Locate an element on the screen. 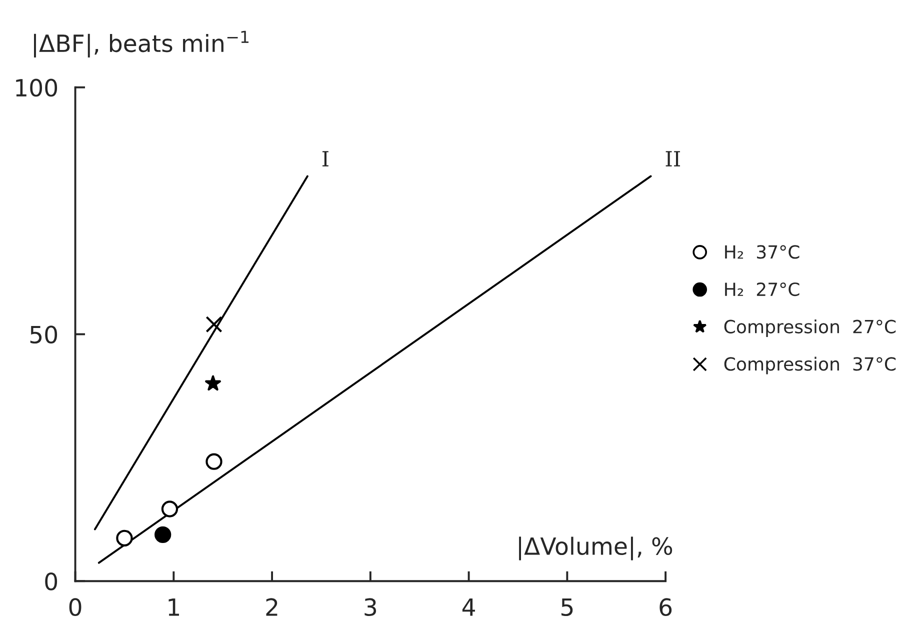  y-tick-label: 100 is located at coordinates (37, 87).